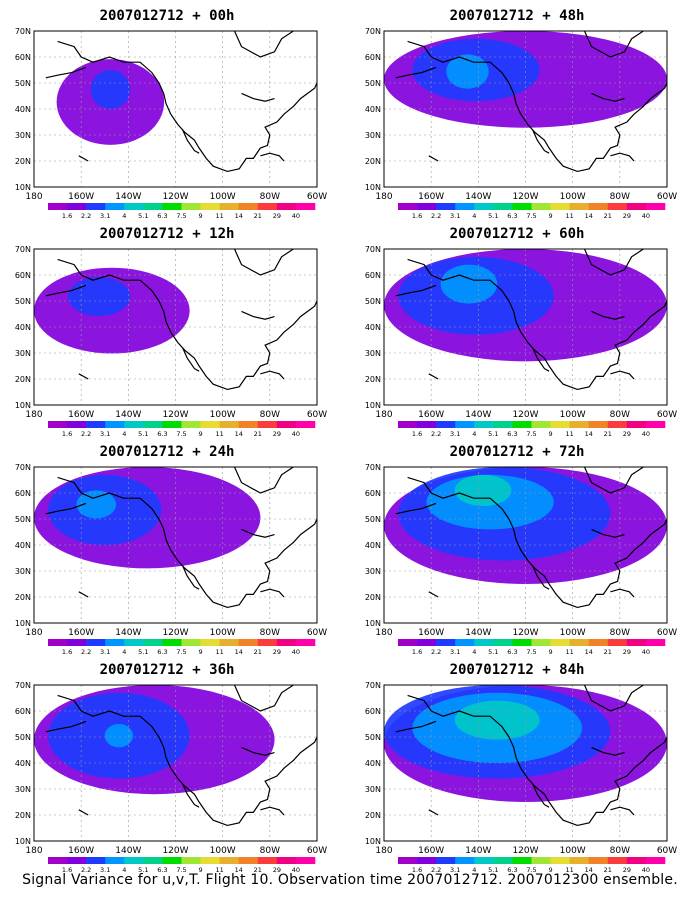 This screenshot has width=700, height=900. What do you see at coordinates (105, 216) in the screenshot?
I see `colorbar-label: 3.1` at bounding box center [105, 216].